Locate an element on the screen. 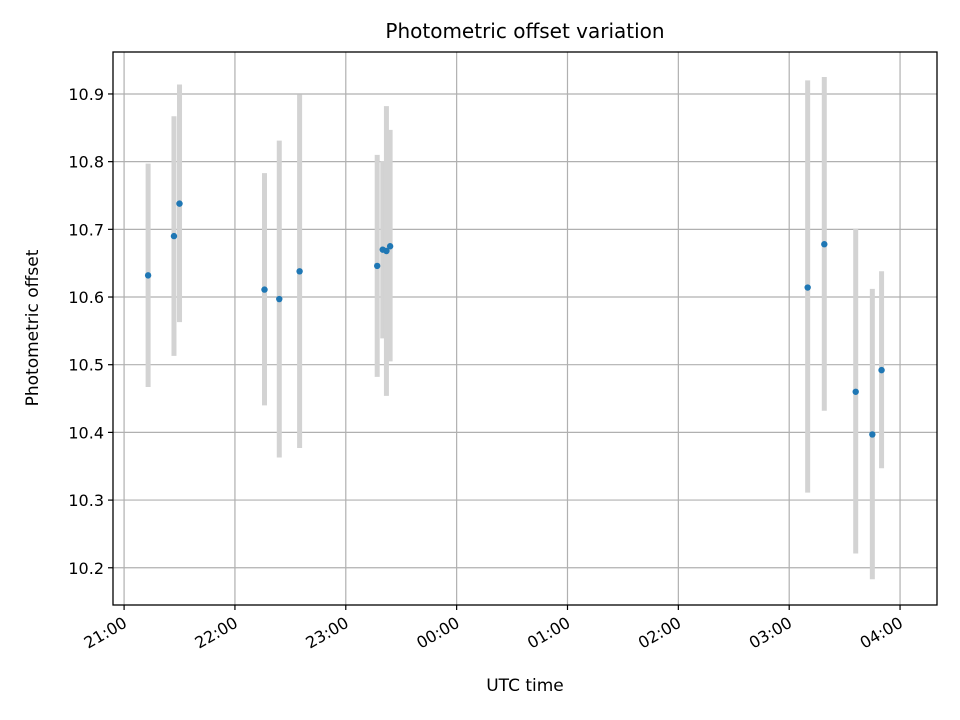 The image size is (960, 720). x-tick-label: 22:00 is located at coordinates (216, 633).